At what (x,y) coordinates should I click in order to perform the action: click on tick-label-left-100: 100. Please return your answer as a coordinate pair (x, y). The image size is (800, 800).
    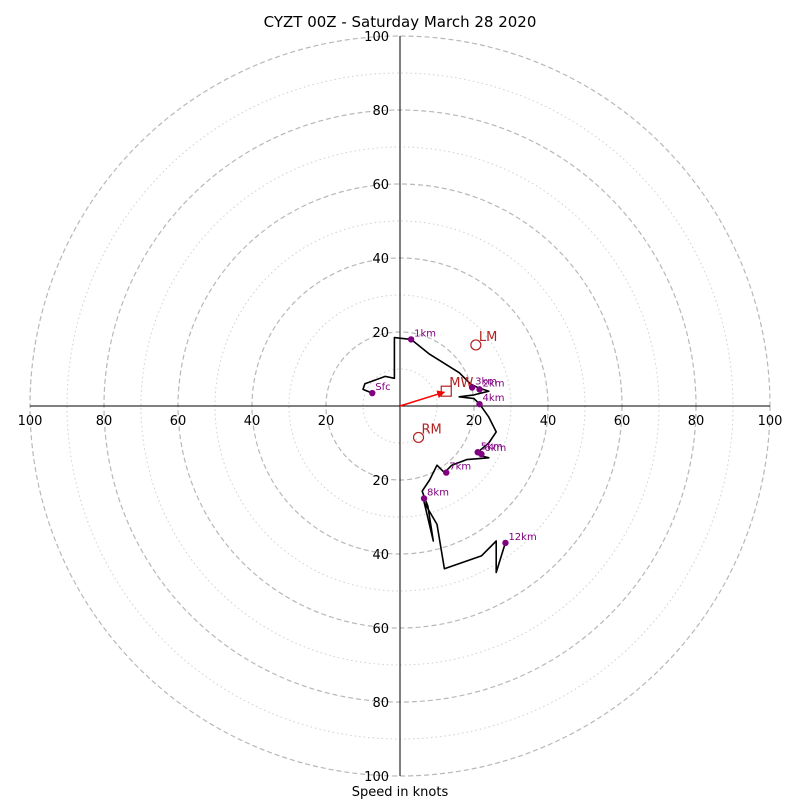
    Looking at the image, I should click on (30, 421).